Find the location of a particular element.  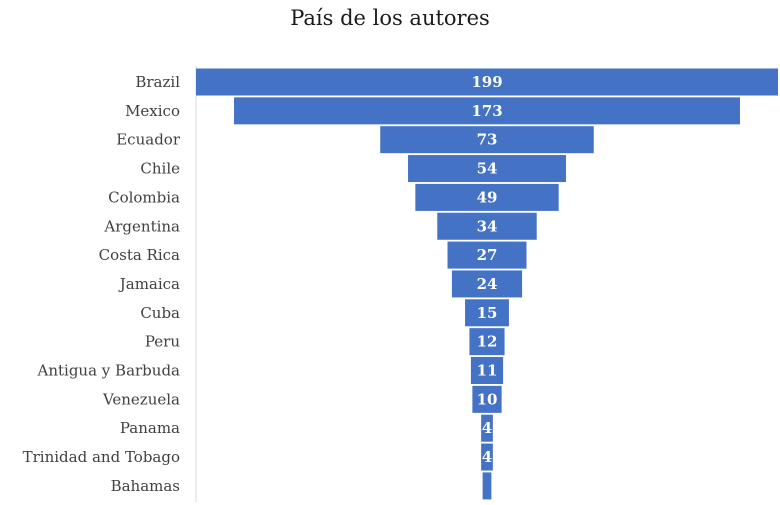

data-label: 173 is located at coordinates (486, 111).